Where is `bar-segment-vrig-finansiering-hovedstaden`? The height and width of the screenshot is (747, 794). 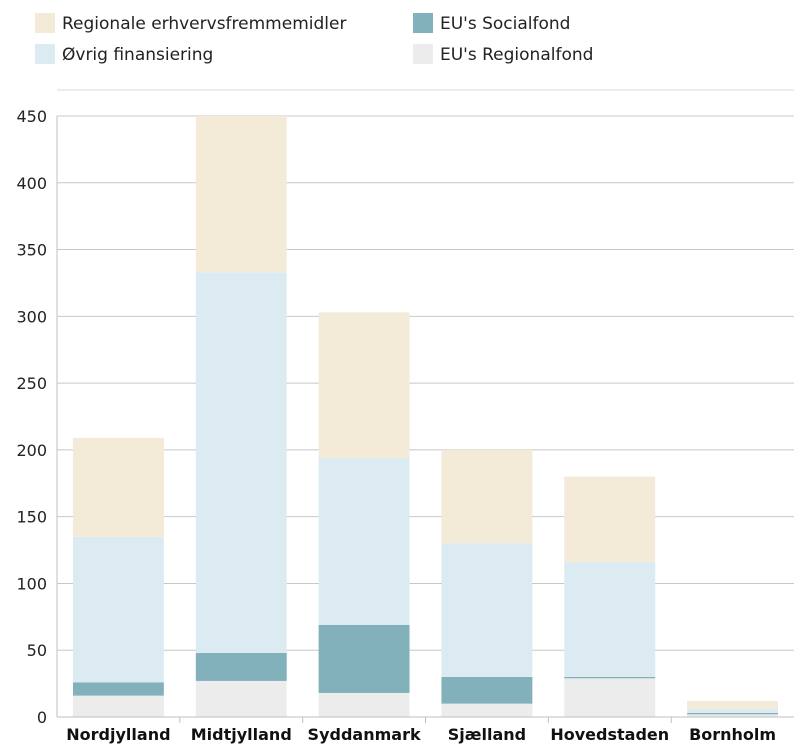 bar-segment-vrig-finansiering-hovedstaden is located at coordinates (610, 619).